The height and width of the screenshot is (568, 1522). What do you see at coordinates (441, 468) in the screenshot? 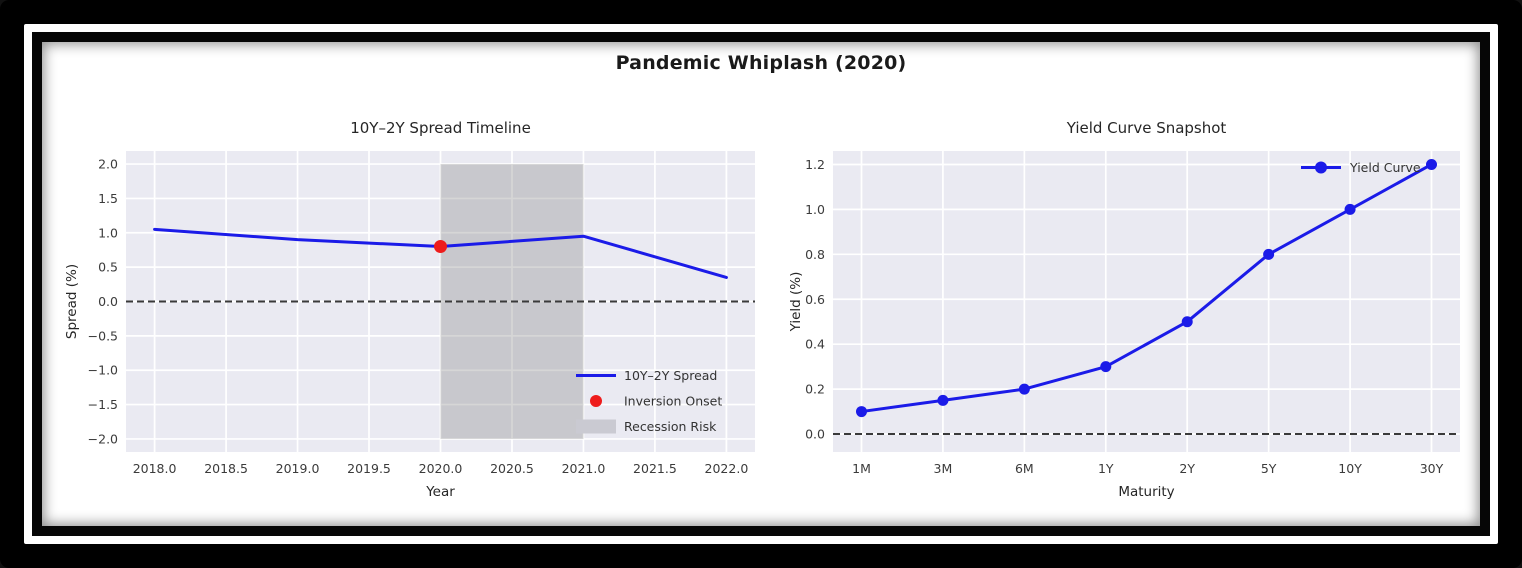
I see `x-tick-label: 2020.0` at bounding box center [441, 468].